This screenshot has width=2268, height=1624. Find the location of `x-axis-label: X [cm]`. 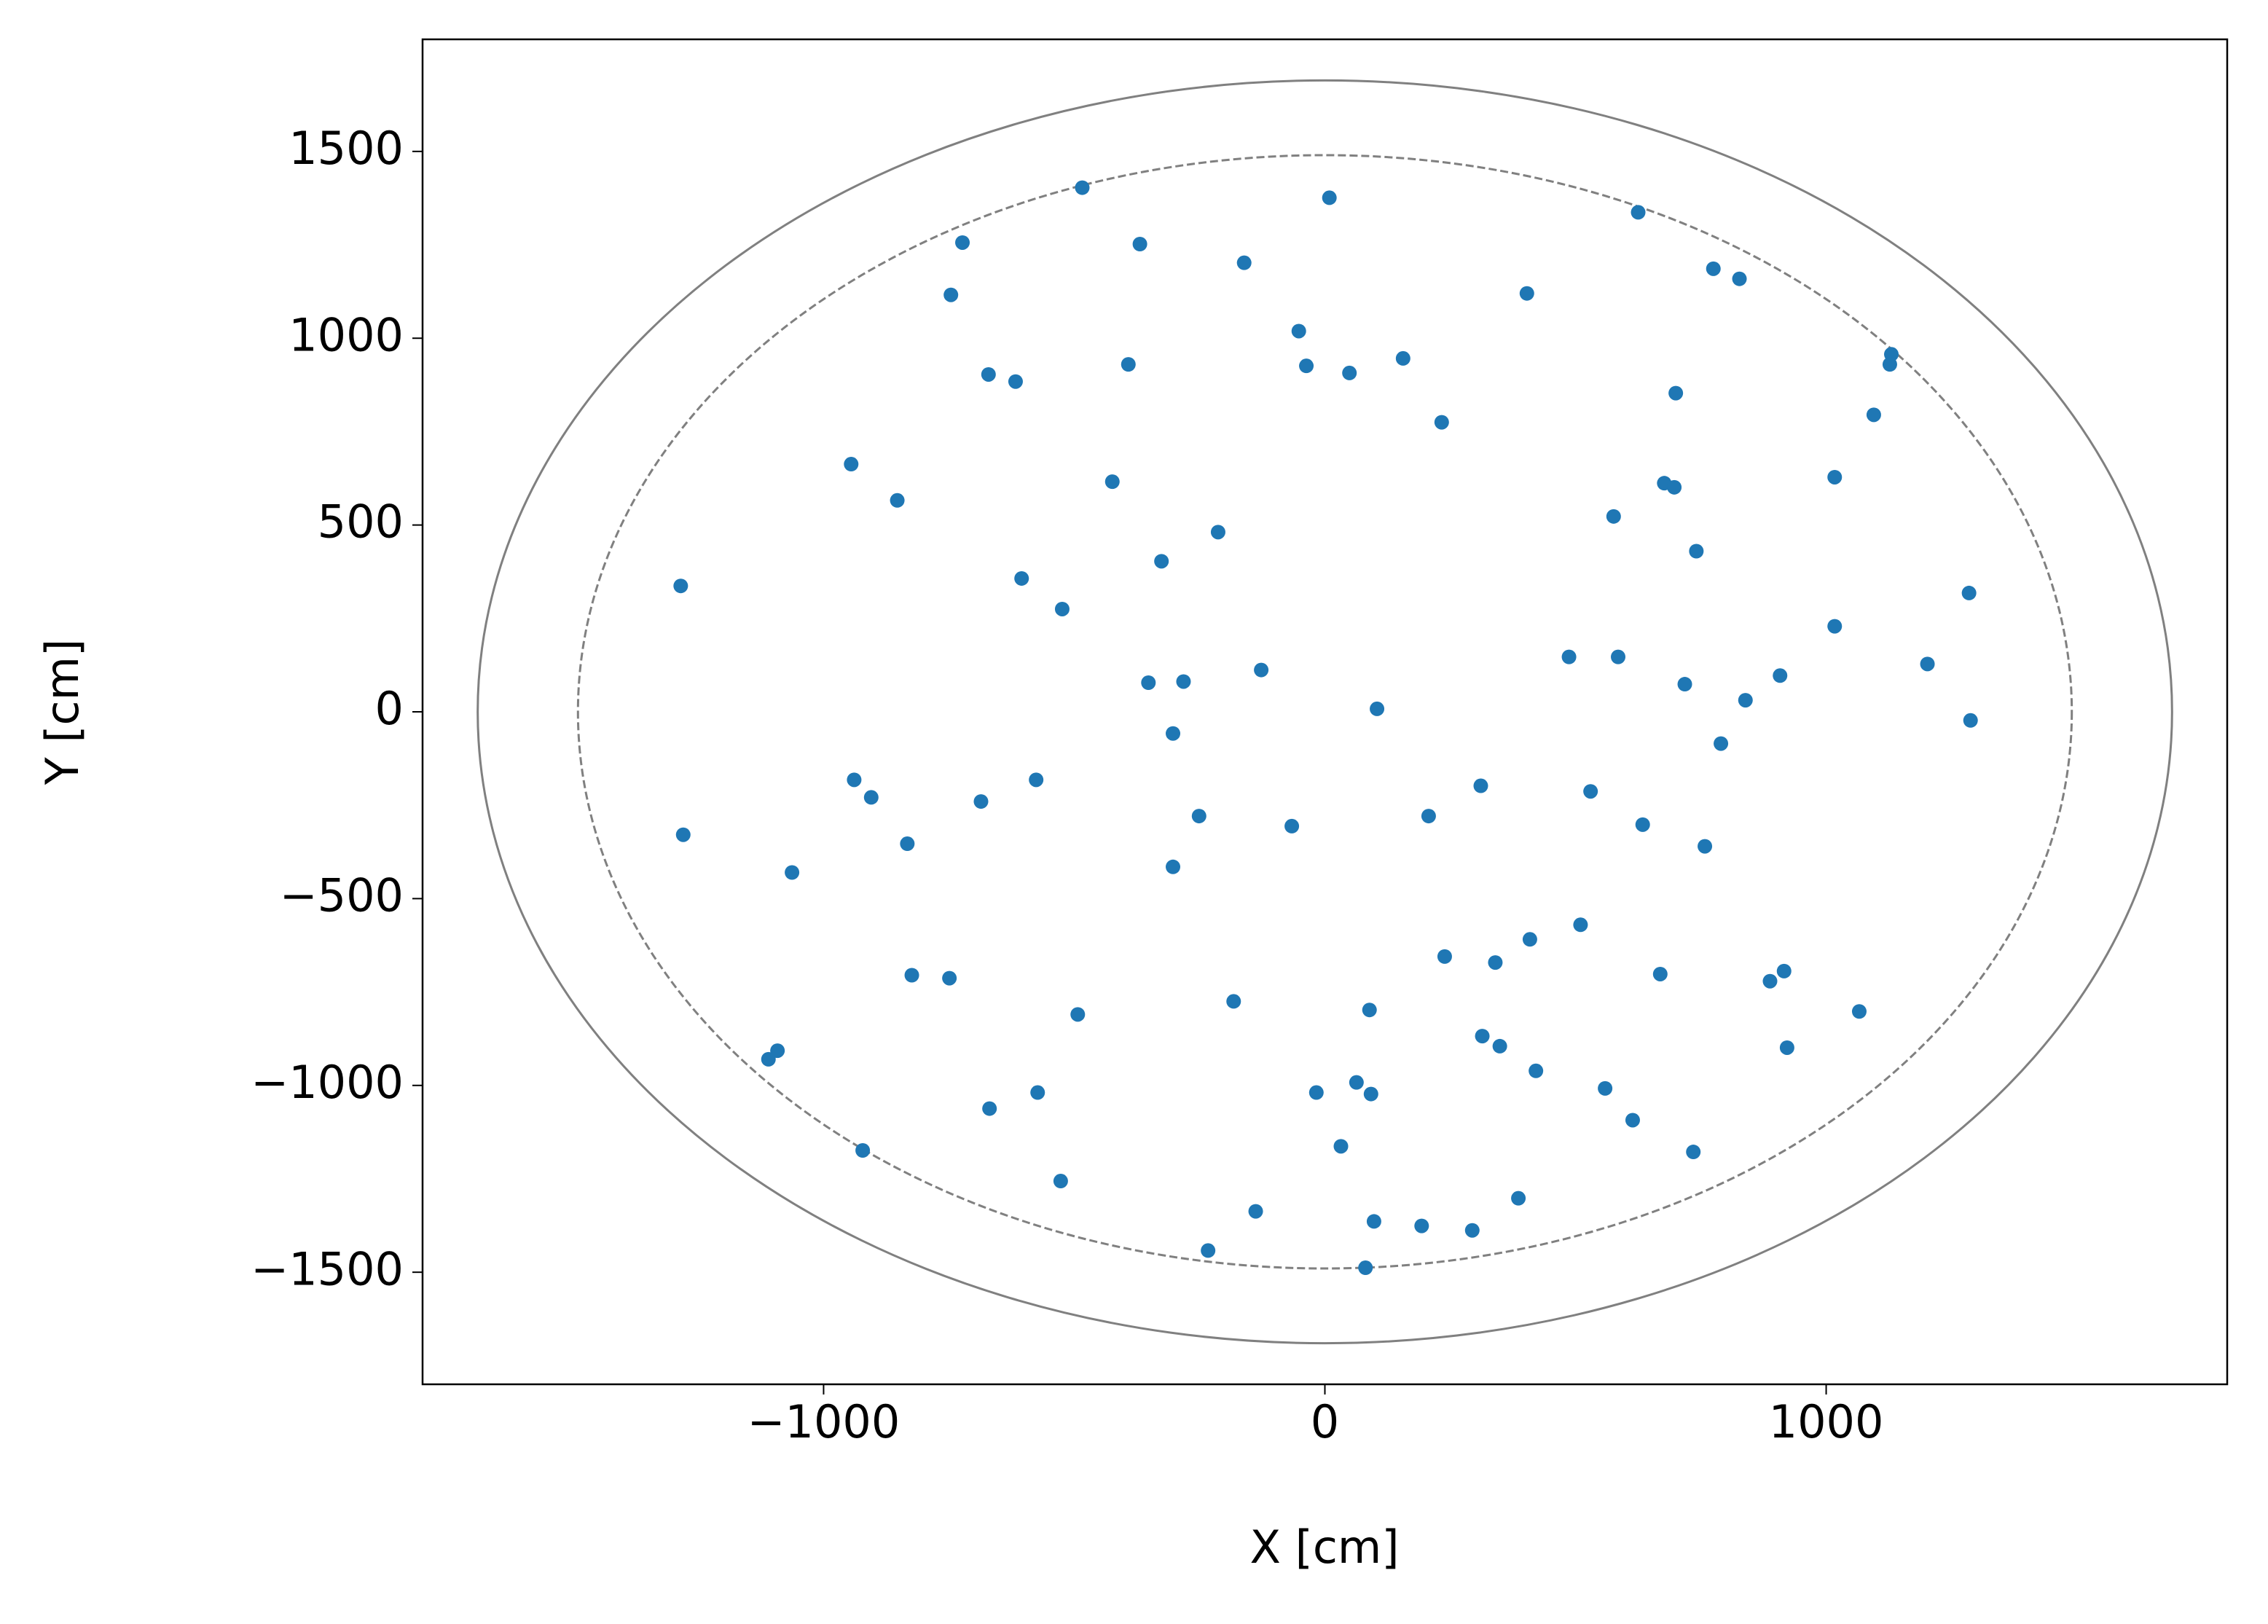

x-axis-label: X [cm] is located at coordinates (1324, 1547).